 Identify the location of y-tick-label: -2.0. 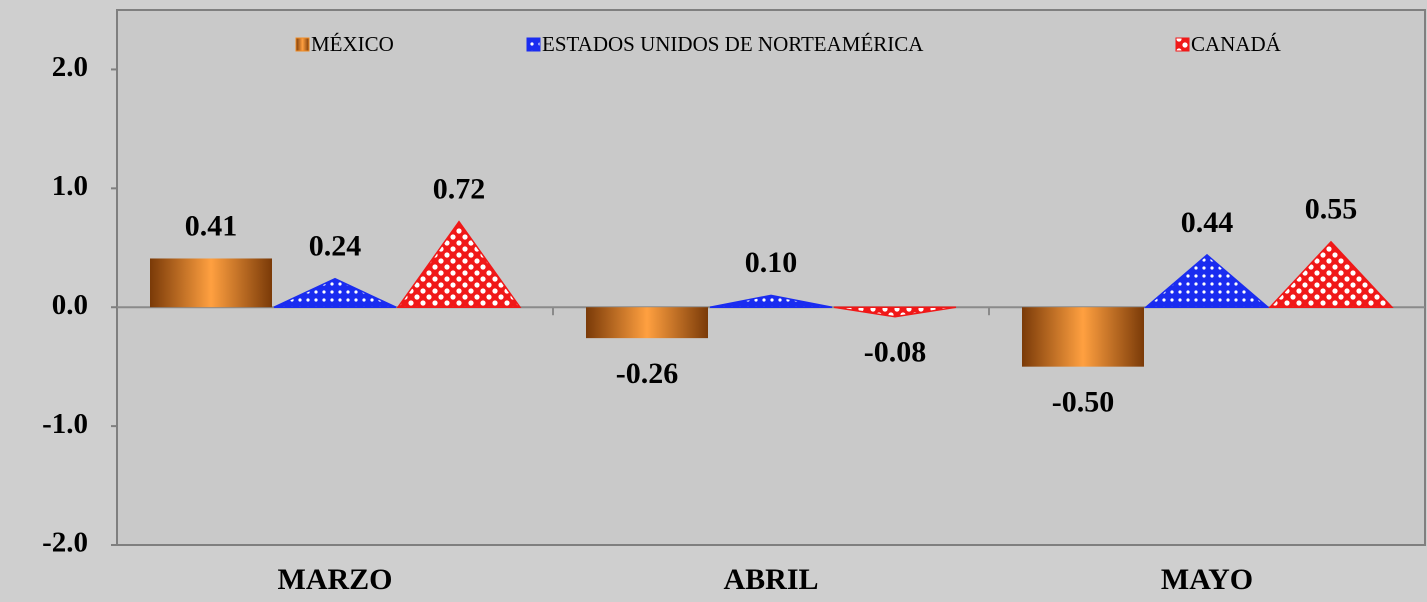
(65, 543).